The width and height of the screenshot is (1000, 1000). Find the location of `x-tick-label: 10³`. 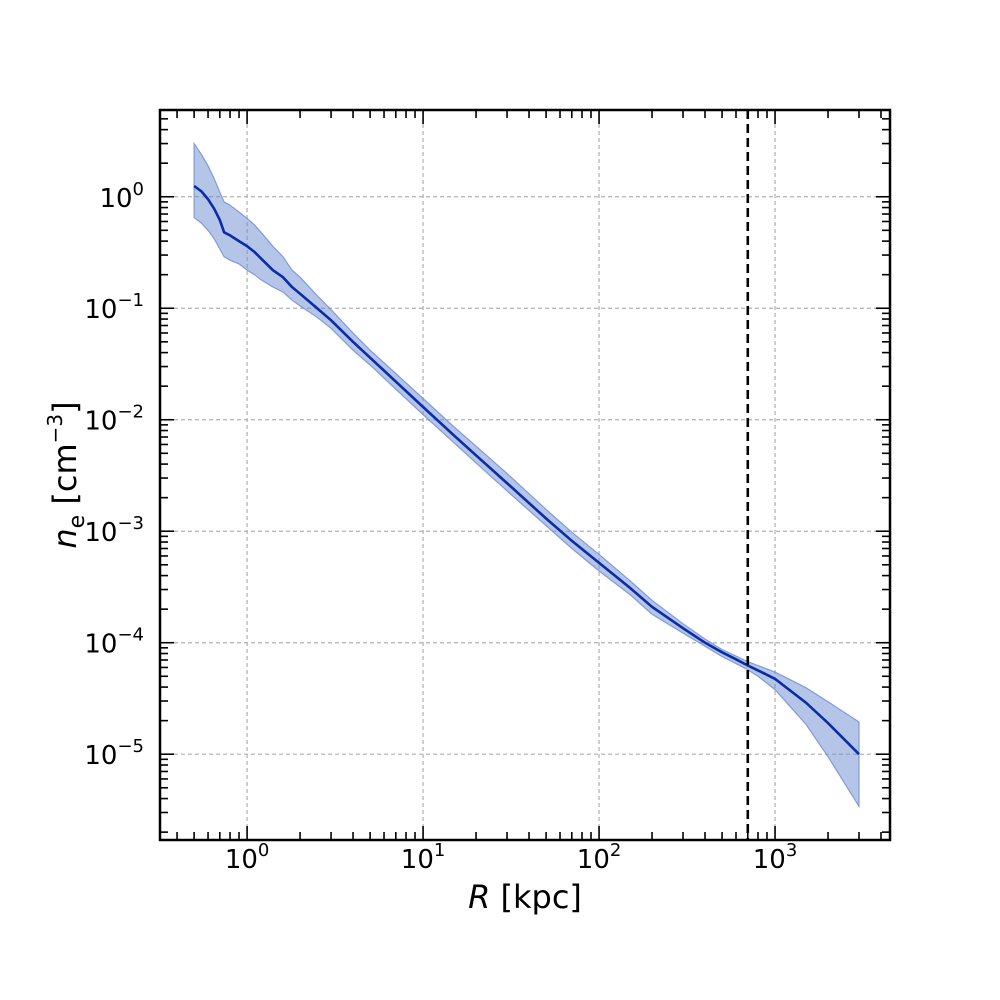

x-tick-label: 10³ is located at coordinates (775, 857).